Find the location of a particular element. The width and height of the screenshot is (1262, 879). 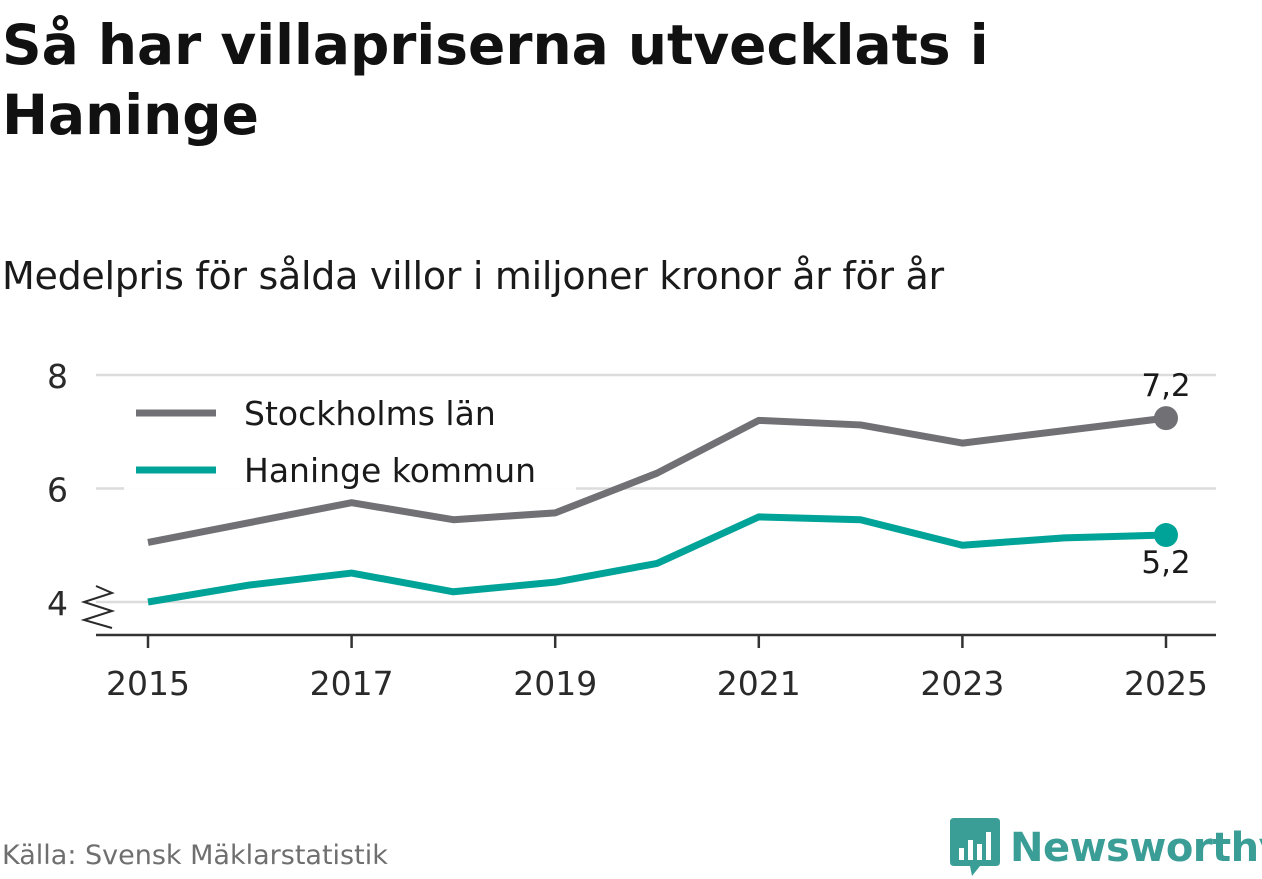

end-value-label: 5,2 is located at coordinates (1165, 563).